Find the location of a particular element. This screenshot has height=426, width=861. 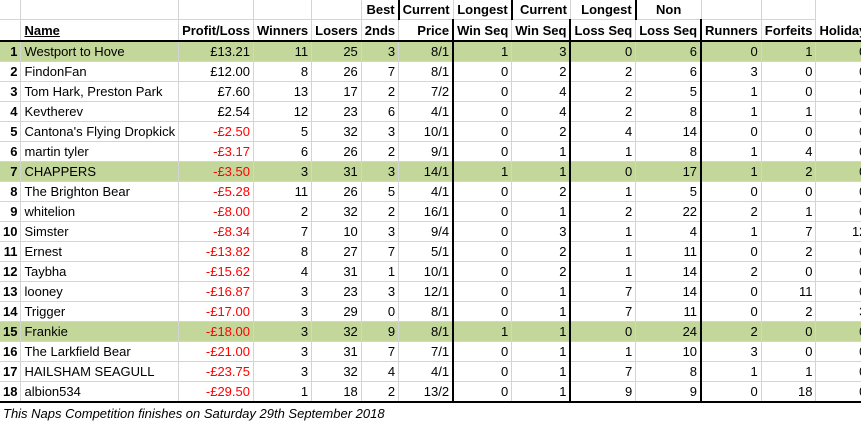

name-cell: Trigger is located at coordinates (100, 311).